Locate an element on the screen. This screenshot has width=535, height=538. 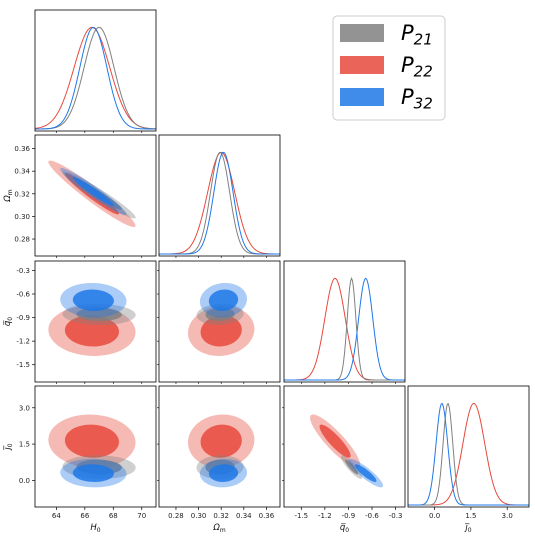
panel-j0-H0: 64 66 68 70 H0 0.0 1.5 3.0 j̅0 is located at coordinates (80, 459).